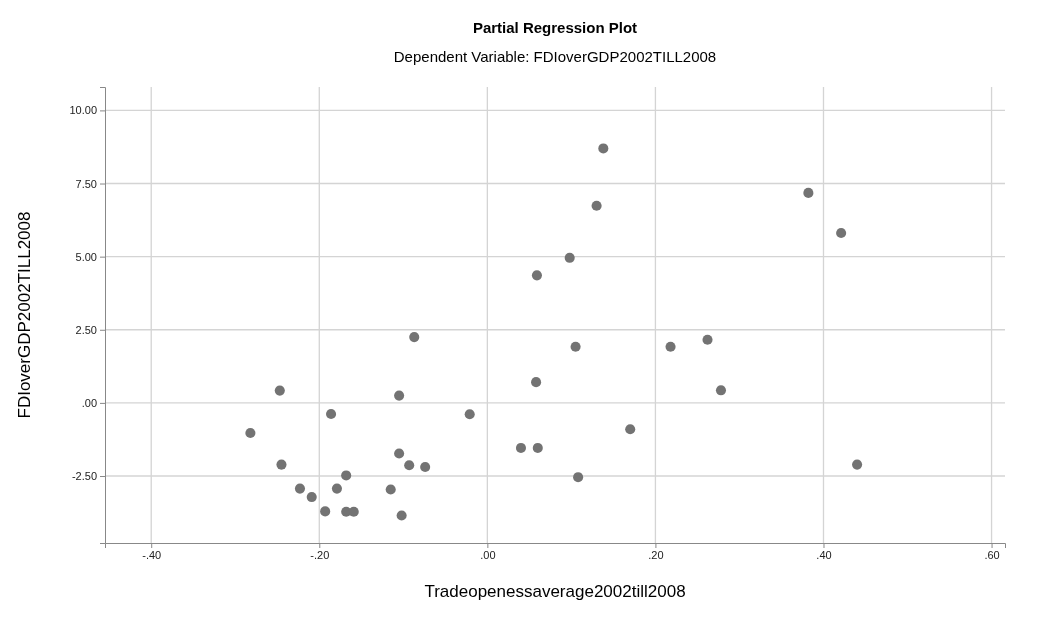  I want to click on y-tick-label: 7.50, so click(86, 183).